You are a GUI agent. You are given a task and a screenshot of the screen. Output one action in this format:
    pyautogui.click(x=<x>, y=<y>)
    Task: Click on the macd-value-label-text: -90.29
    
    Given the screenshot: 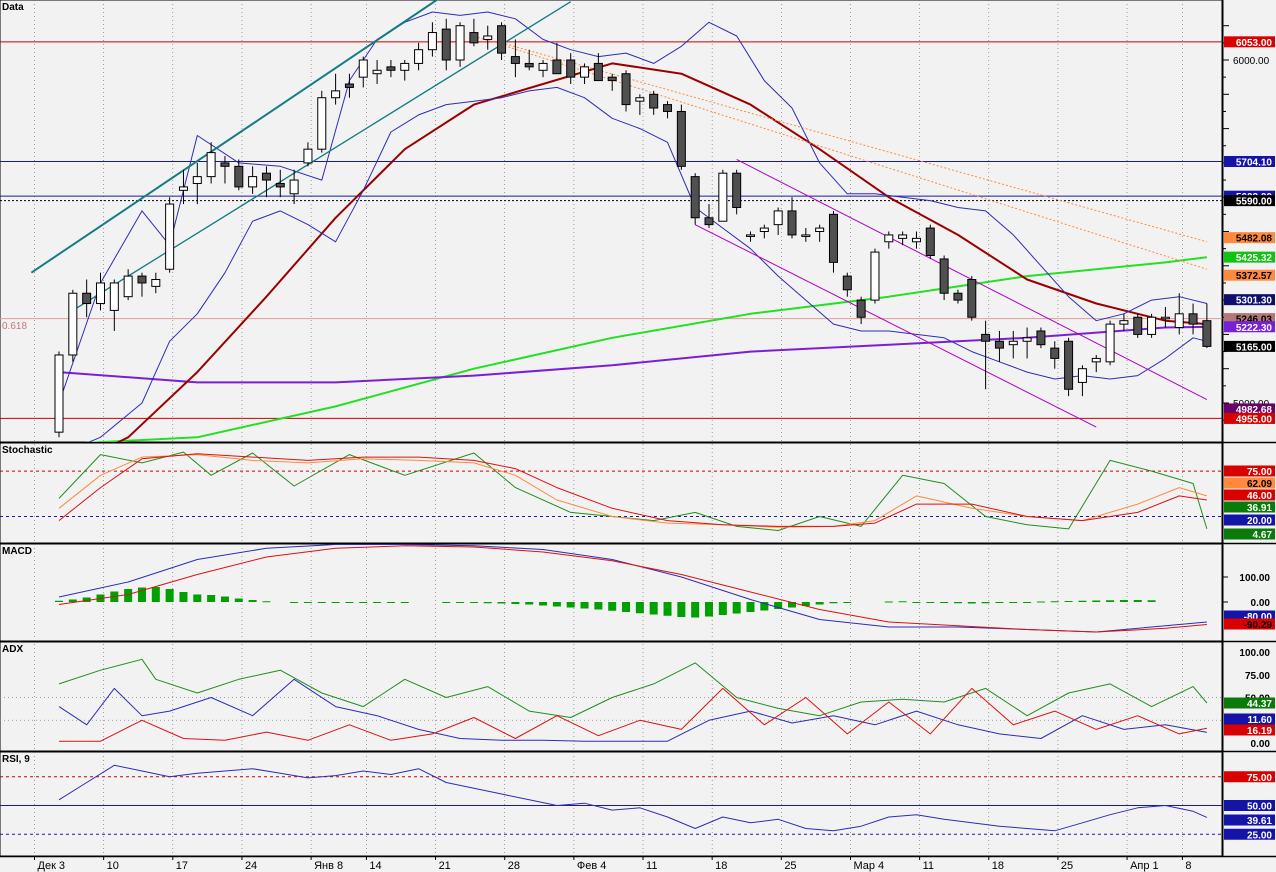 What is the action you would take?
    pyautogui.click(x=1258, y=625)
    